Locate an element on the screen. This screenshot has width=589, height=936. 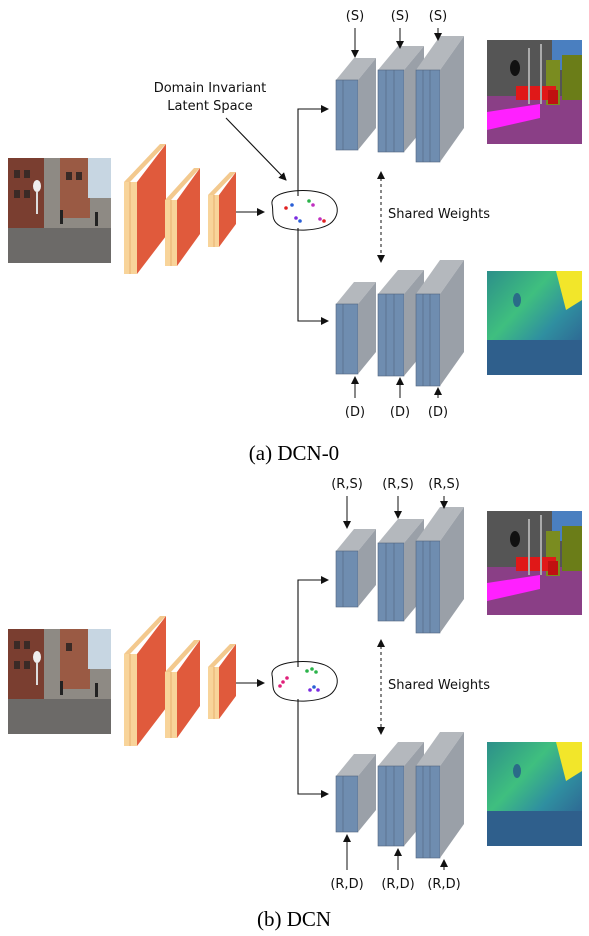
bottom-label-1: (D) is located at coordinates (355, 412).